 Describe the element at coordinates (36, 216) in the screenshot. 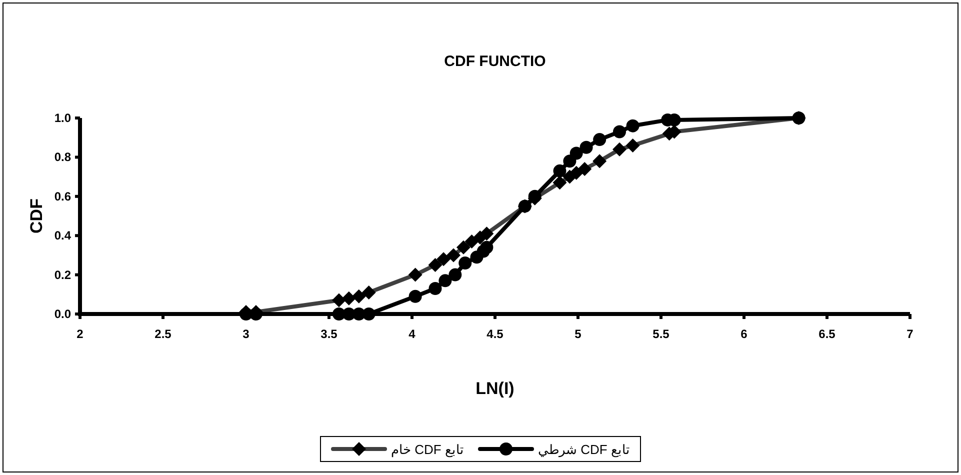

I see `ylabel: CDF` at that location.